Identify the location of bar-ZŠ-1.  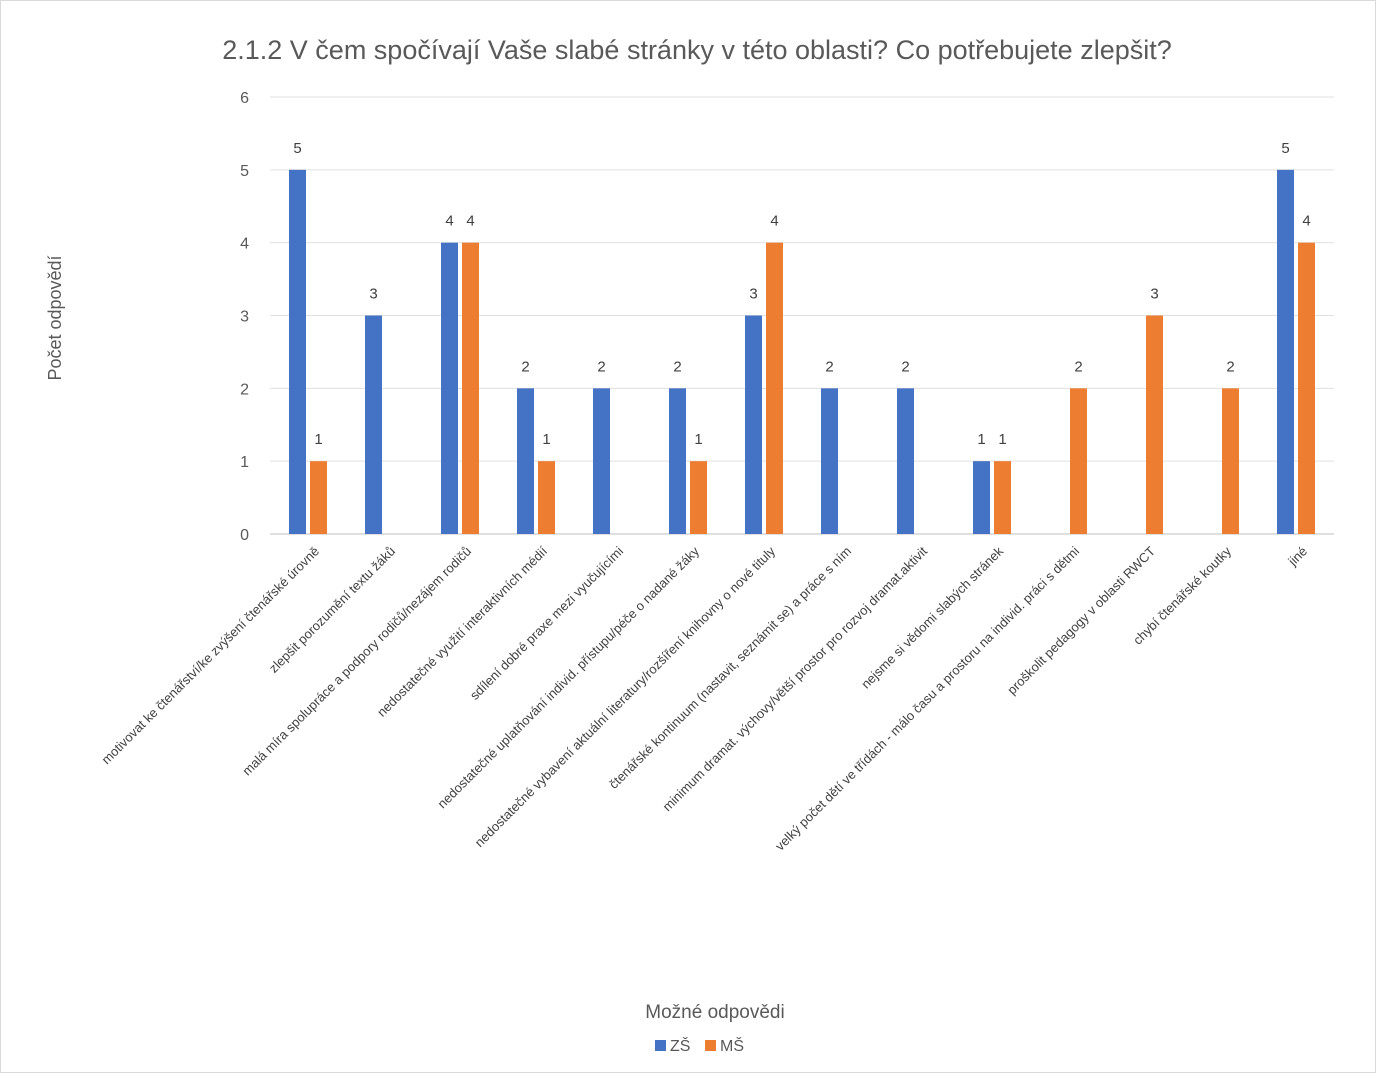
(297, 352).